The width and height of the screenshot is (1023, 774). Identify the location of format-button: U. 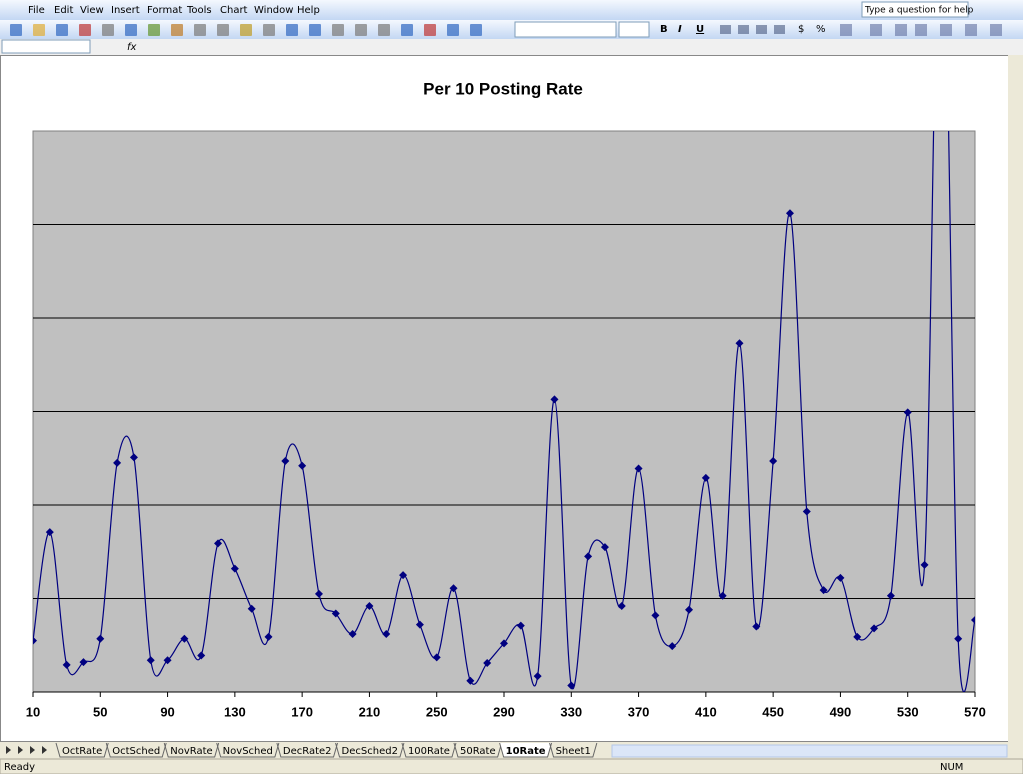
(700, 29).